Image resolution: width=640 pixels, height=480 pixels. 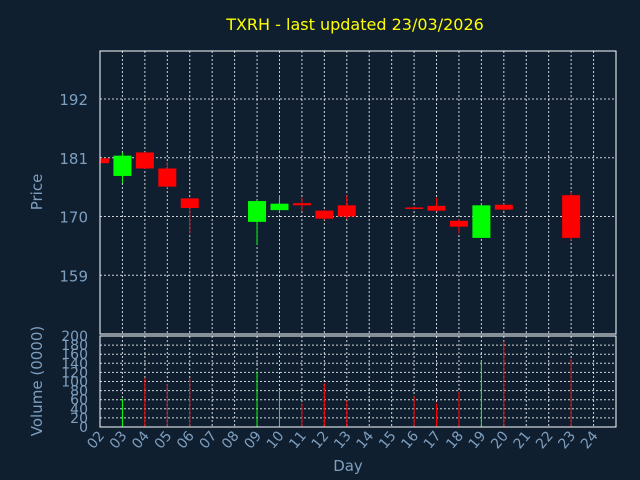 What do you see at coordinates (74, 355) in the screenshot?
I see `volume-y-tick-label: 160` at bounding box center [74, 355].